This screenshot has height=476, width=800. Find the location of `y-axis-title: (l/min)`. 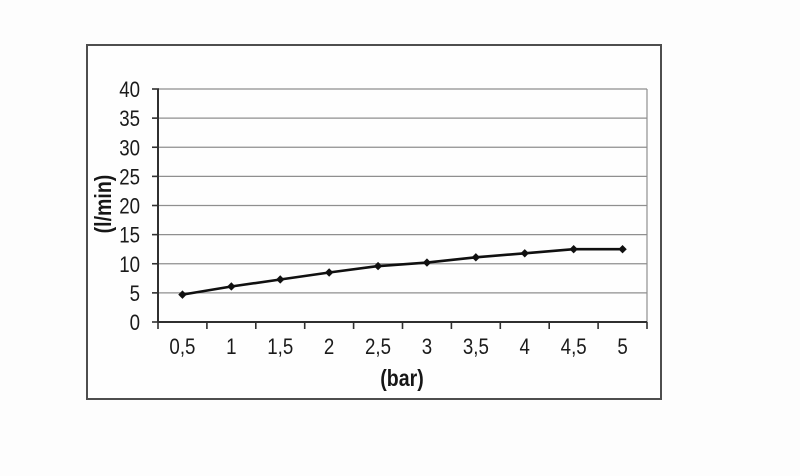

y-axis-title: (l/min) is located at coordinates (103, 204).